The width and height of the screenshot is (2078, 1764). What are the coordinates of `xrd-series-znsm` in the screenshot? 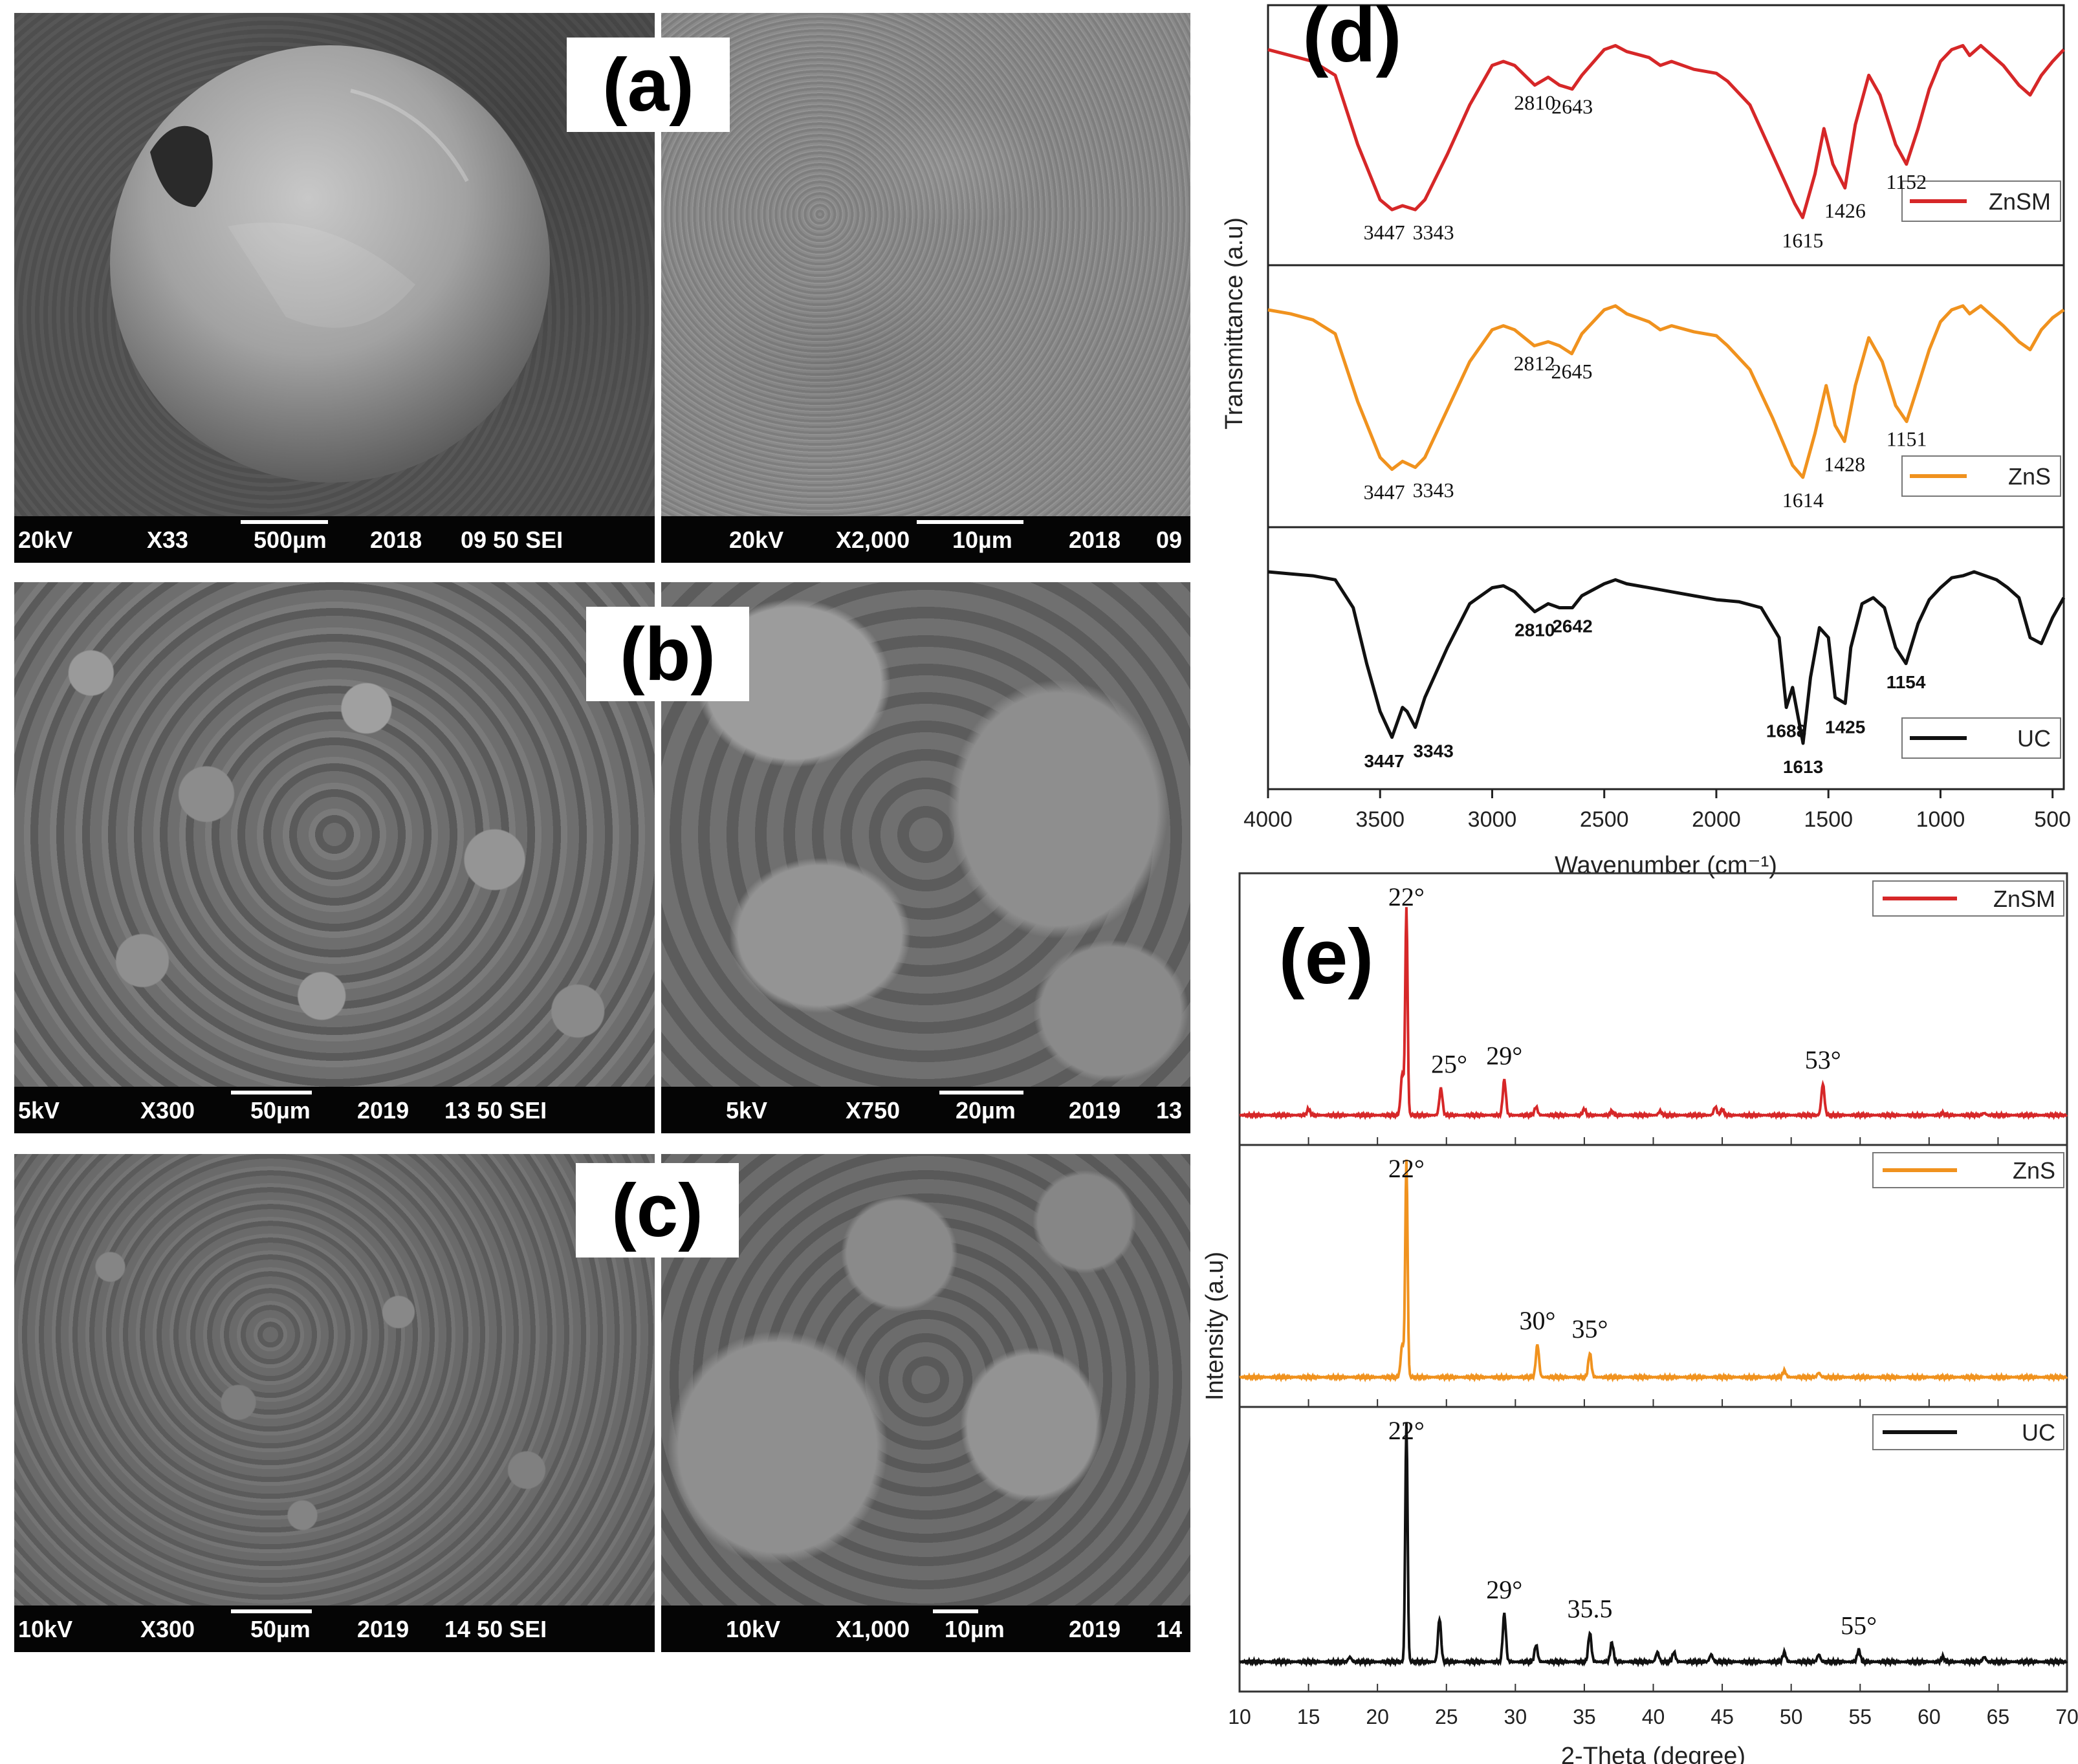 It's located at (1654, 1013).